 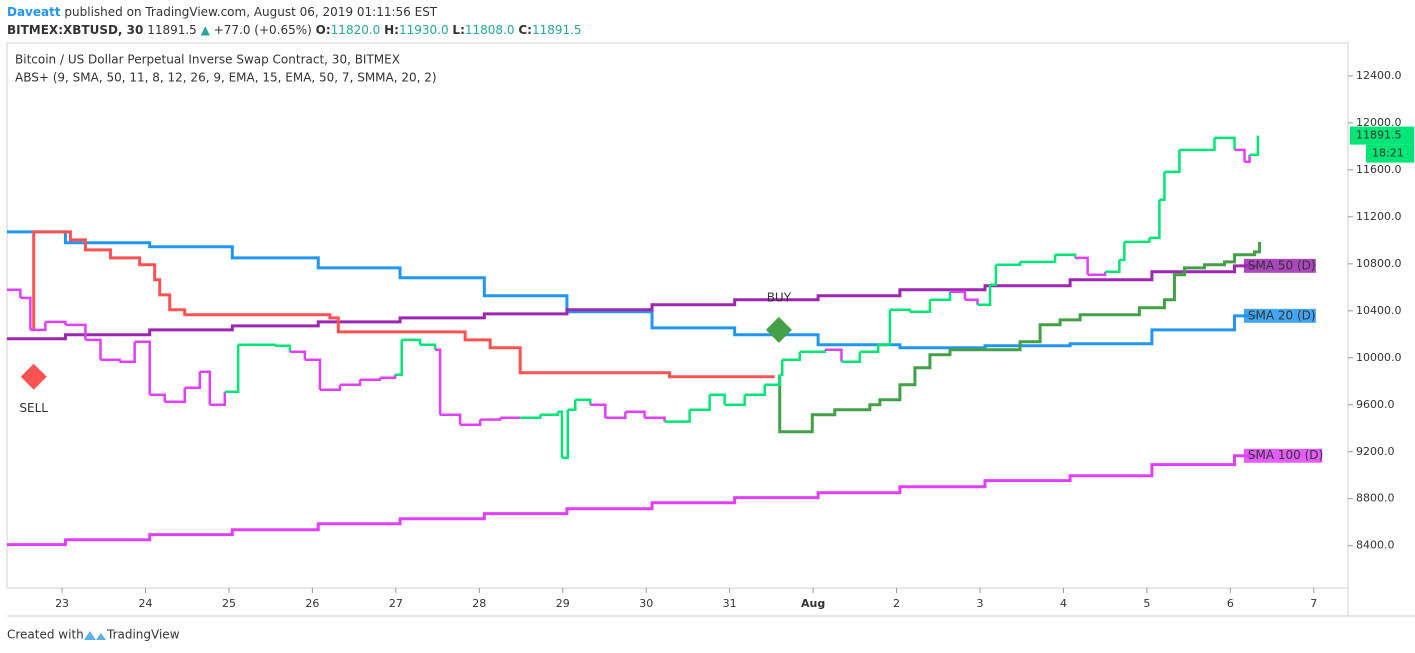 I want to click on x-tick-label: 25, so click(x=229, y=603).